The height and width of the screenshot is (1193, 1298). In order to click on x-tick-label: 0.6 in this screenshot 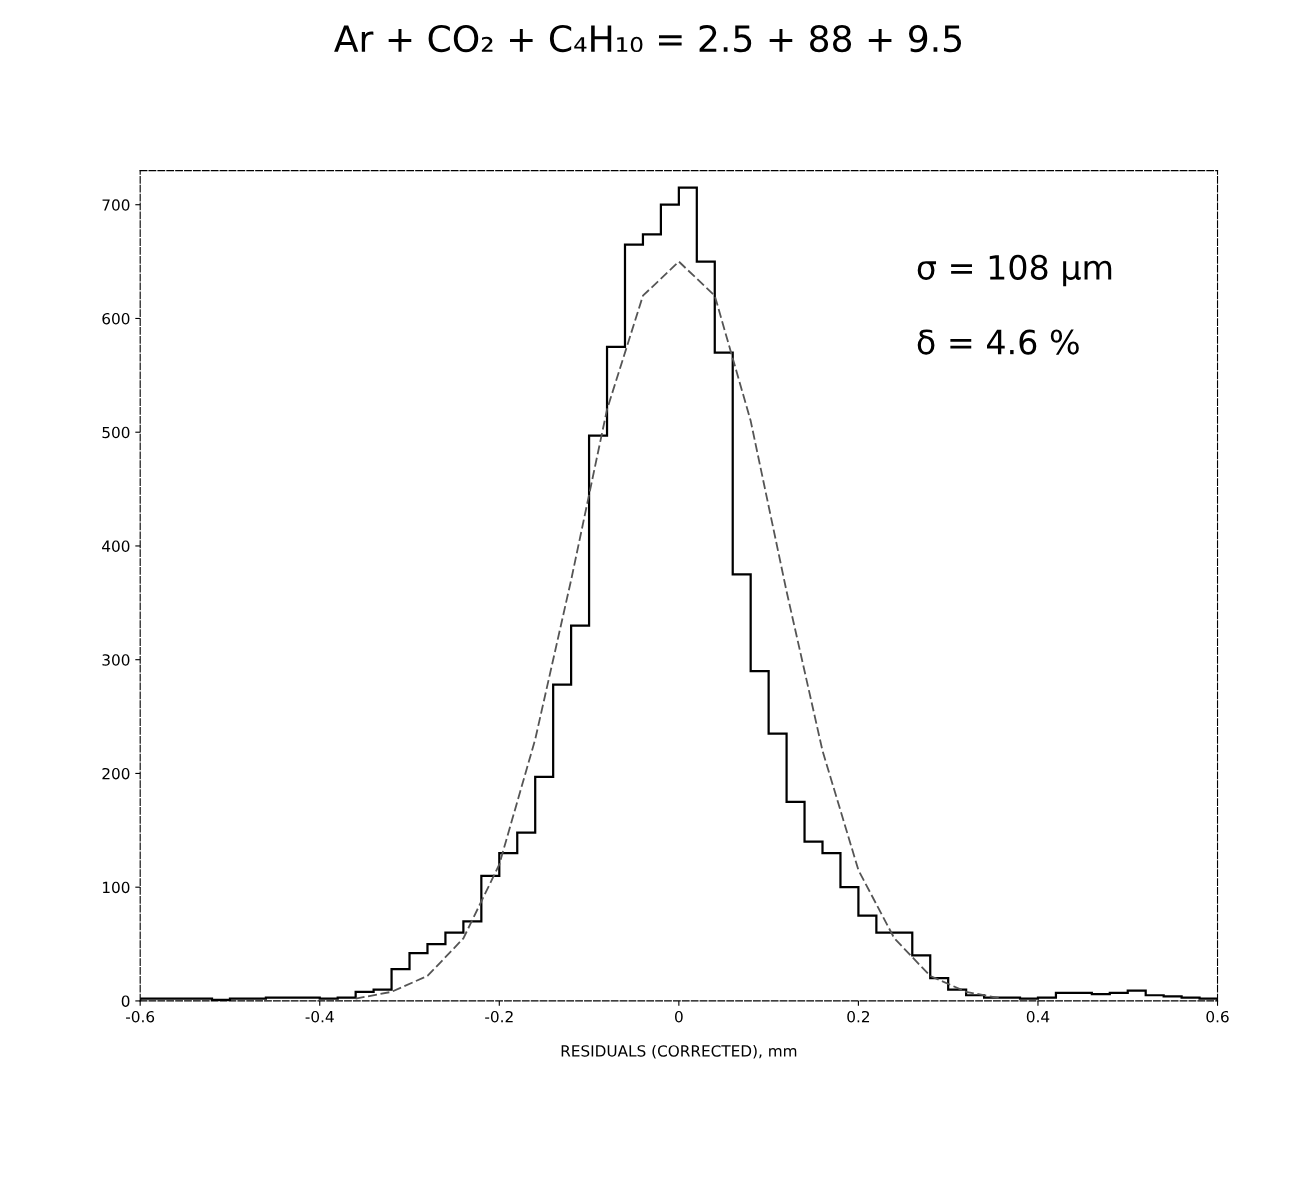, I will do `click(1217, 1016)`.